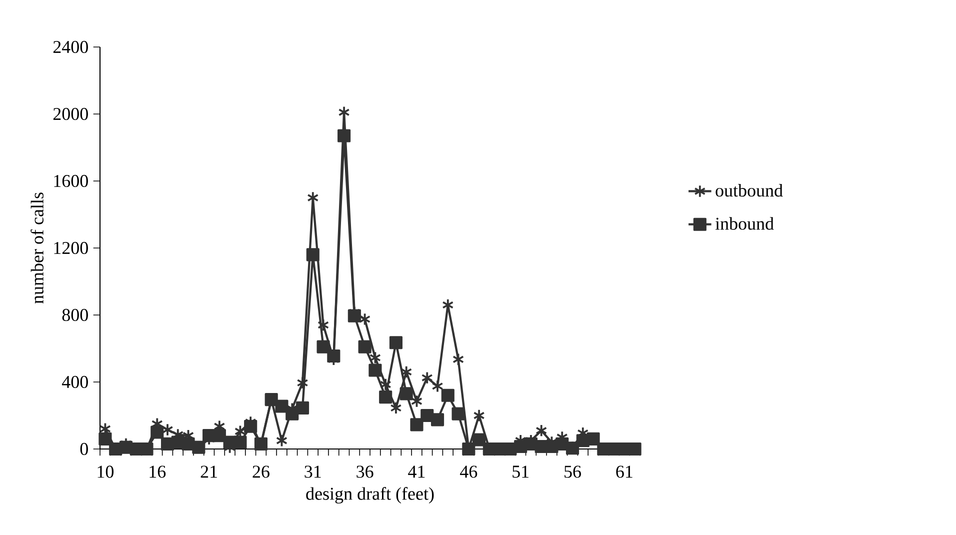 This screenshot has width=956, height=535. Describe the element at coordinates (70, 47) in the screenshot. I see `y-tick-label: 2400` at that location.